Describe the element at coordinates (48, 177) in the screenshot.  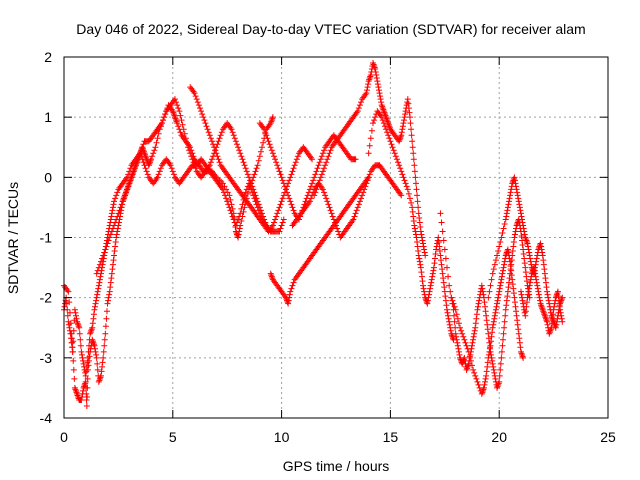
I see `y-tick-label: 0` at that location.